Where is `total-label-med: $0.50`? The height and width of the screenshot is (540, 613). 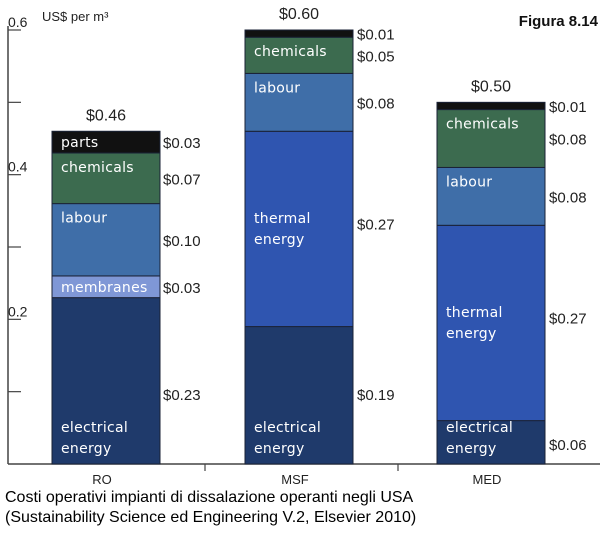 total-label-med: $0.50 is located at coordinates (491, 86).